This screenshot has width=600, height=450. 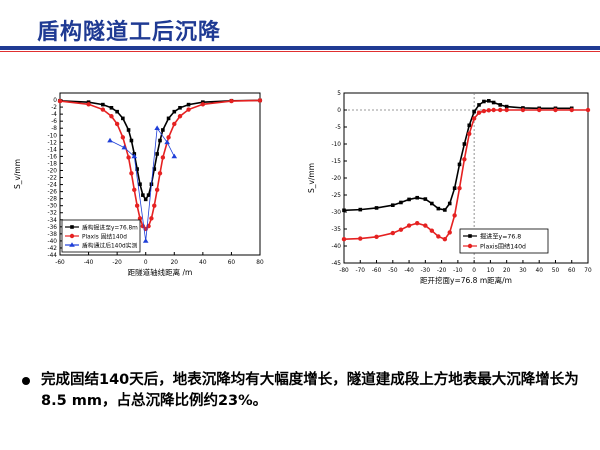 I want to click on y-tick-label: -18, so click(x=53, y=164).